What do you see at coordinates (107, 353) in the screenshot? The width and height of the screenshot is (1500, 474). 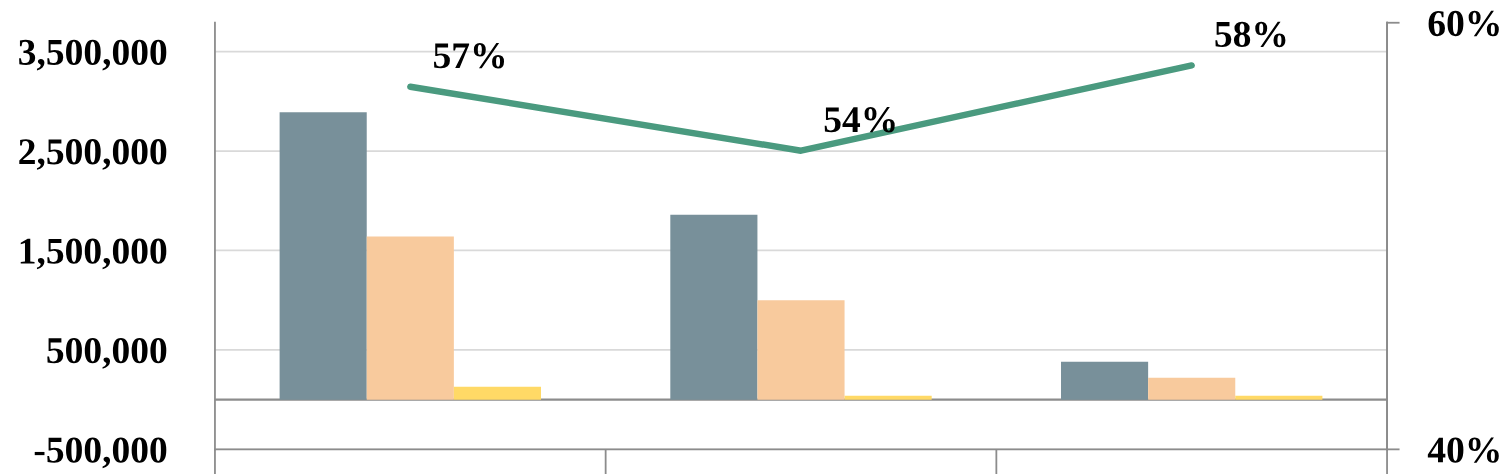 I see `y-tick-label: 500,000` at bounding box center [107, 353].